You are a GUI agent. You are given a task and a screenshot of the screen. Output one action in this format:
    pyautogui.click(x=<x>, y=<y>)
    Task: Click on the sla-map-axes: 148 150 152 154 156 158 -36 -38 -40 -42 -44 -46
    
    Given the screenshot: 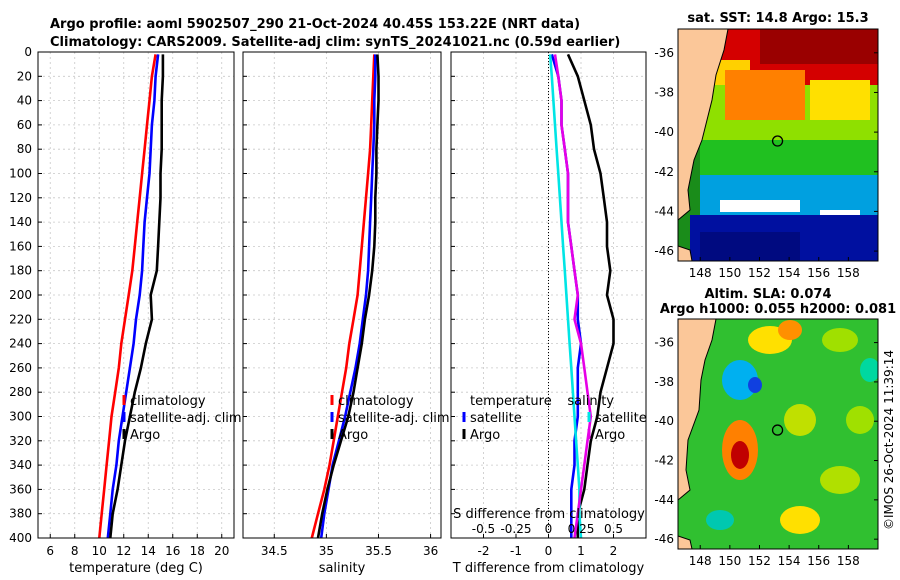 What is the action you would take?
    pyautogui.click(x=766, y=452)
    